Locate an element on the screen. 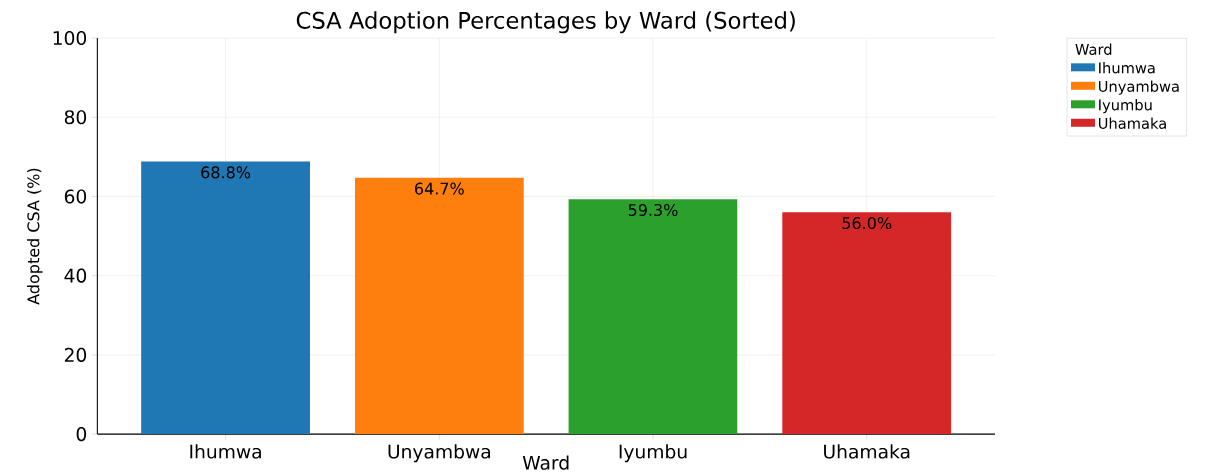 The height and width of the screenshot is (474, 1227). legend-title: Ward is located at coordinates (1093, 49).